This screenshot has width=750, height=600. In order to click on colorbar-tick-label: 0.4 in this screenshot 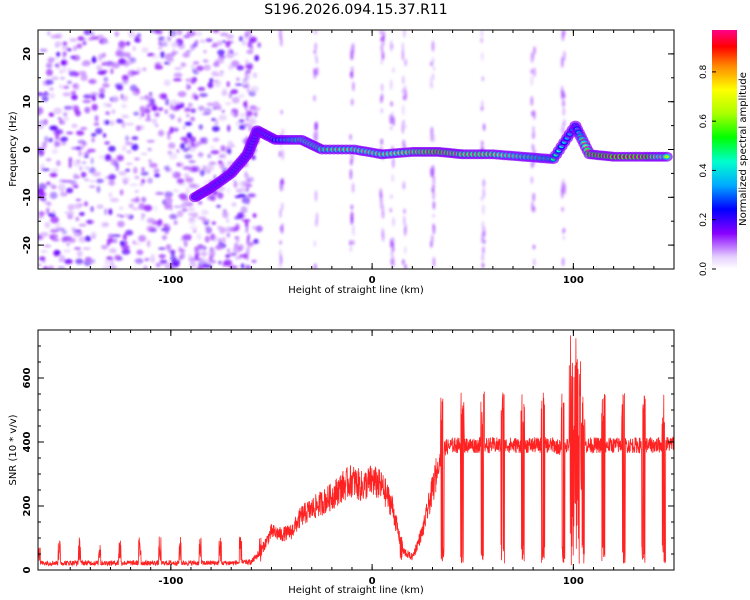, I will do `click(704, 170)`.